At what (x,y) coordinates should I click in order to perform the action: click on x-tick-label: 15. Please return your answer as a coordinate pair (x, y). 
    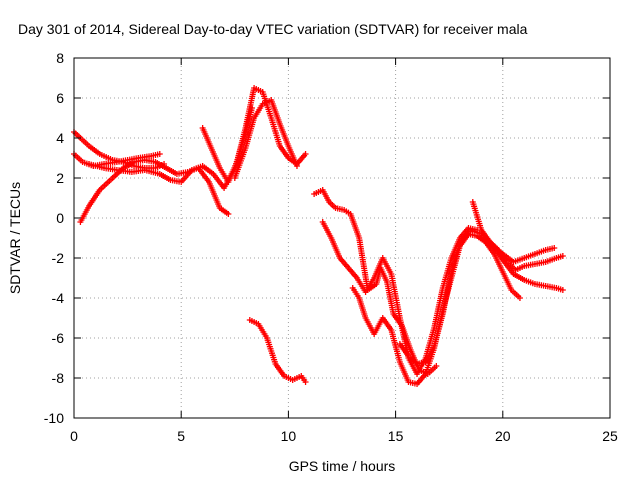
    Looking at the image, I should click on (396, 436).